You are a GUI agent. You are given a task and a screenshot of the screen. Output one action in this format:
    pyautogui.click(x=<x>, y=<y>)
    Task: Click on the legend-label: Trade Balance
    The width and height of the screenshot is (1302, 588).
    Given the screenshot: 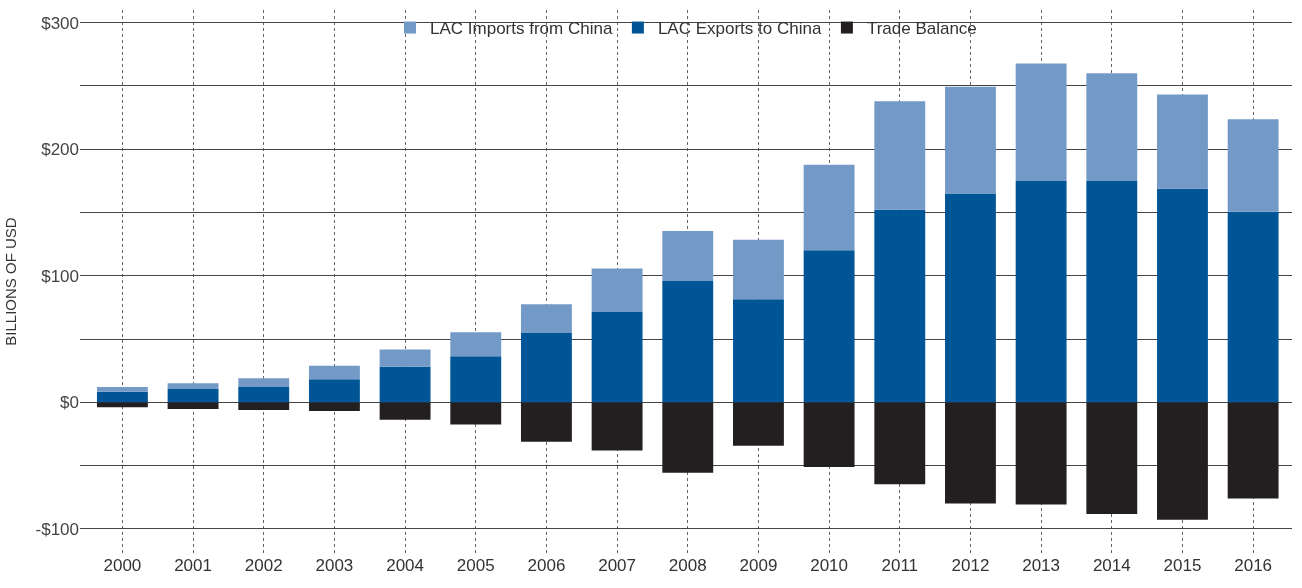 What is the action you would take?
    pyautogui.click(x=921, y=29)
    